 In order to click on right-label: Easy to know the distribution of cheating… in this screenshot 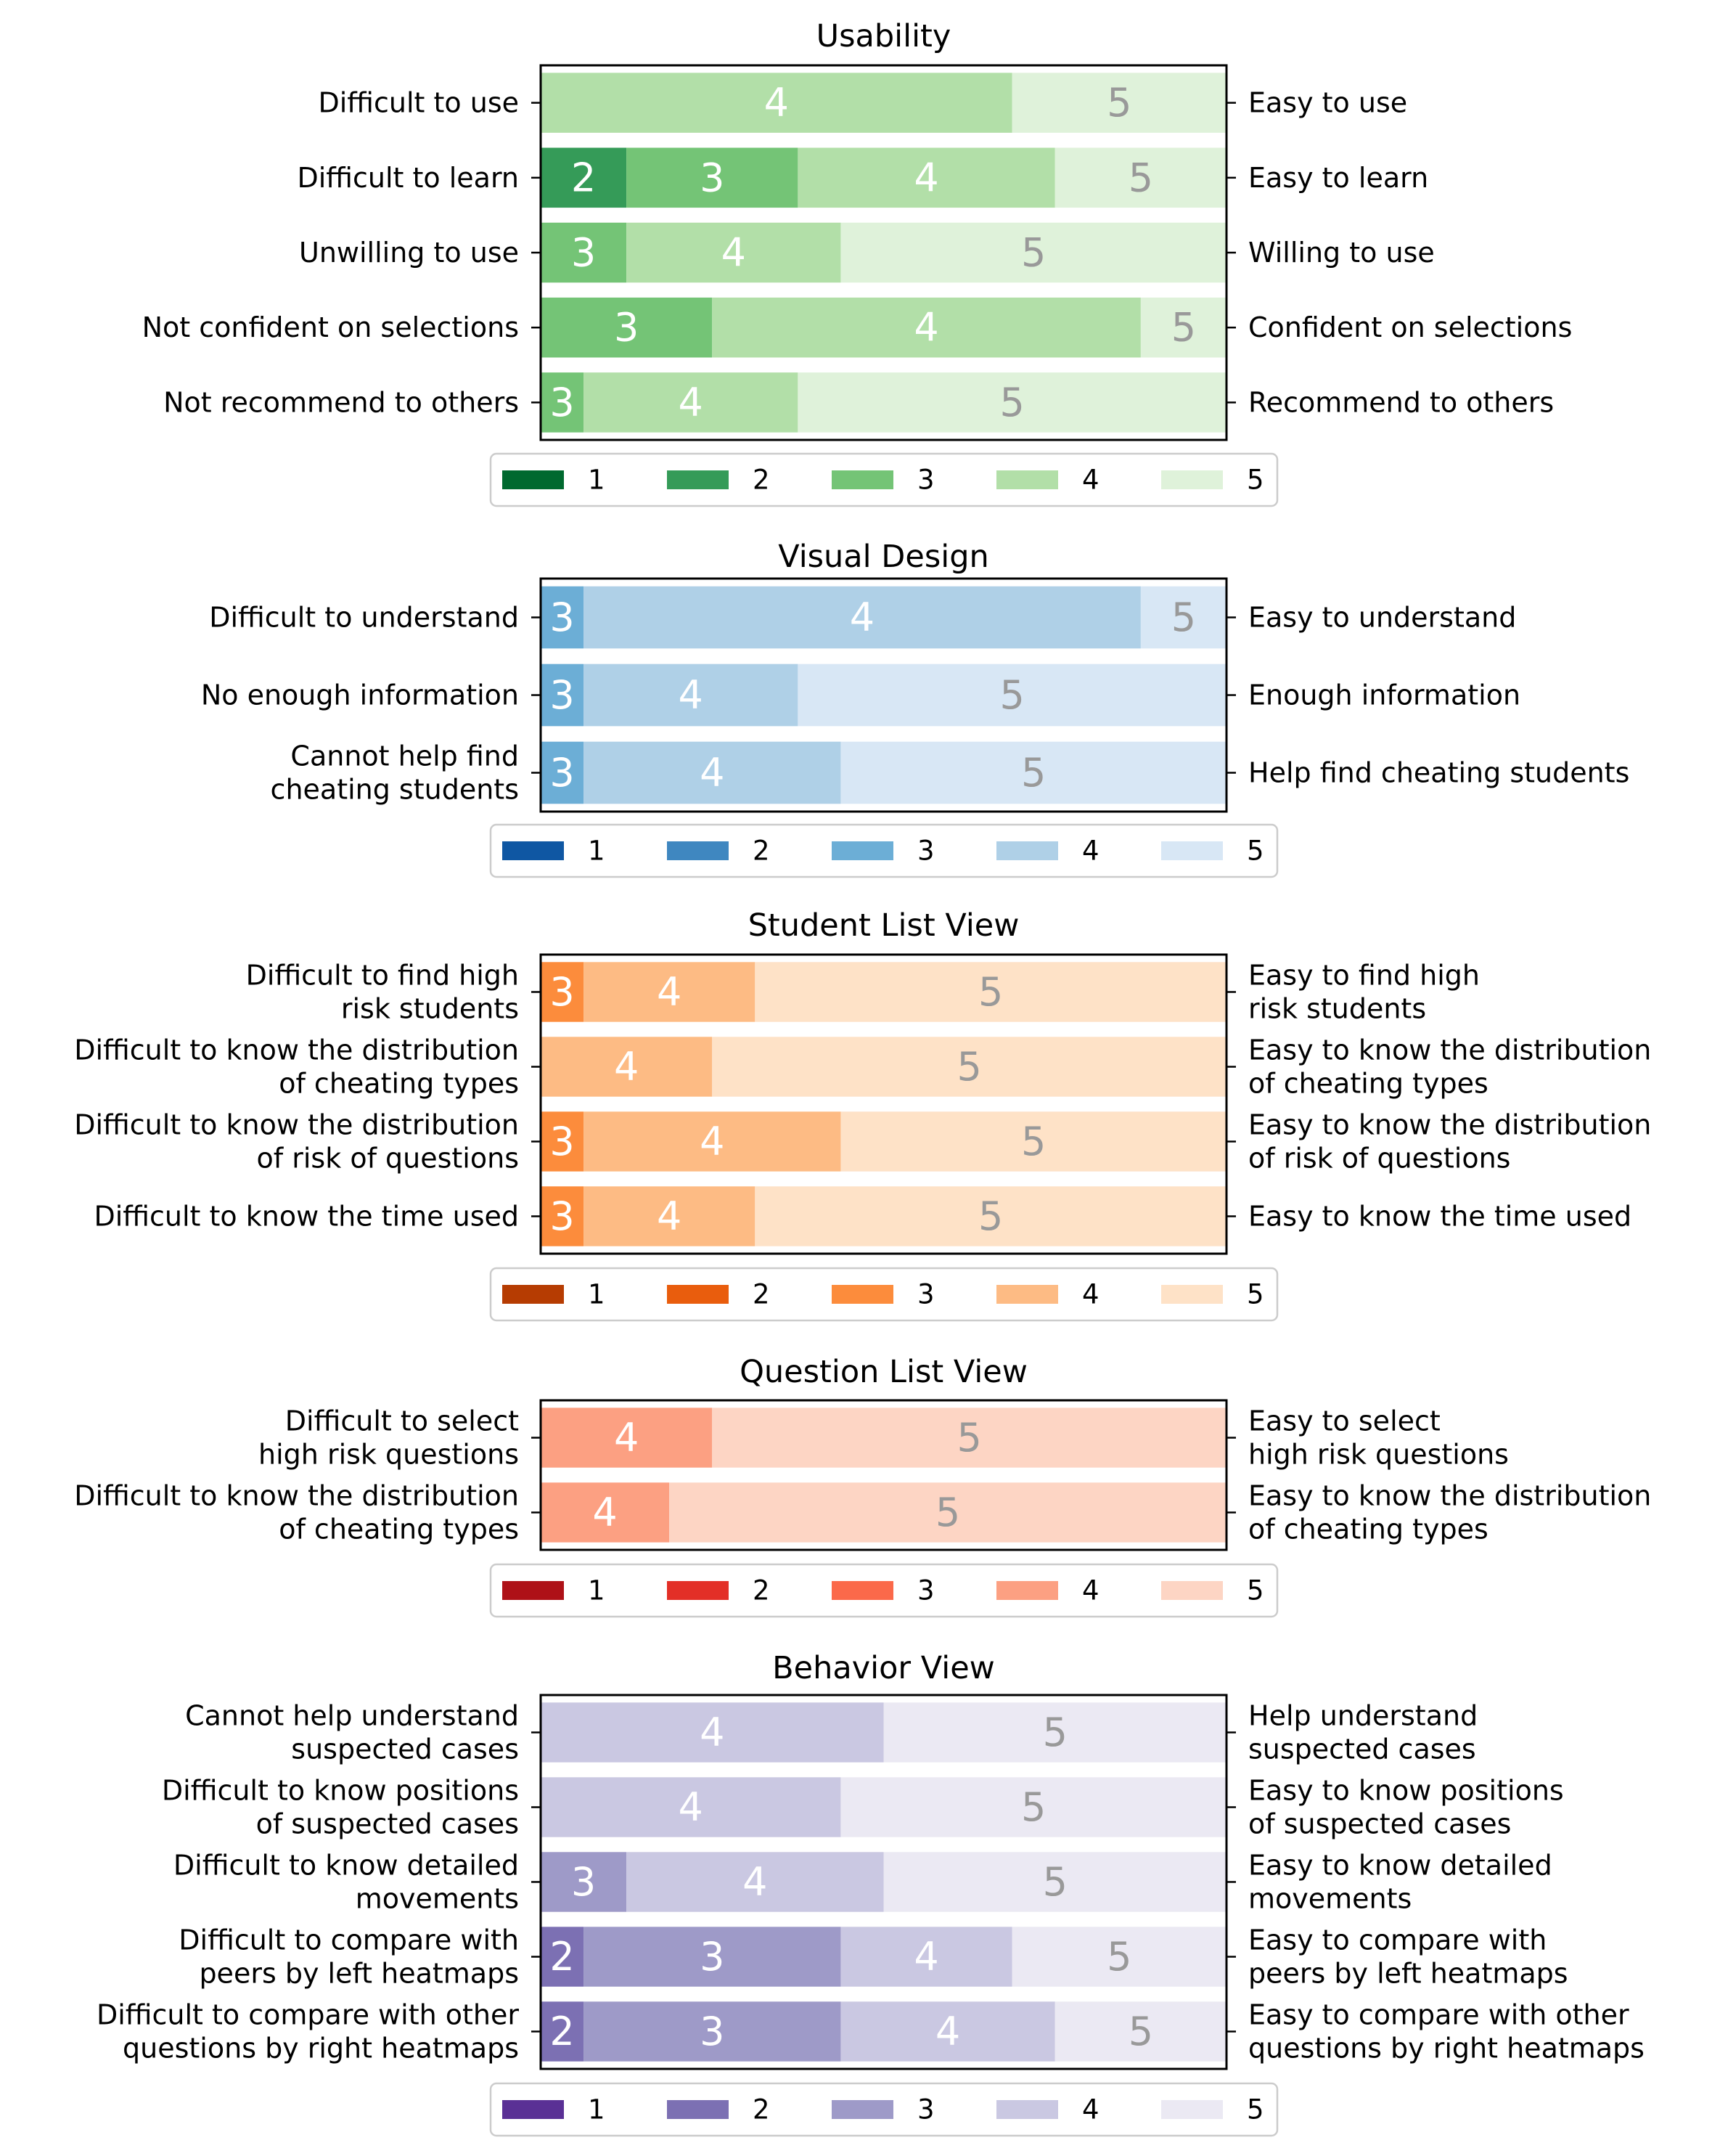, I will do `click(1449, 1067)`.